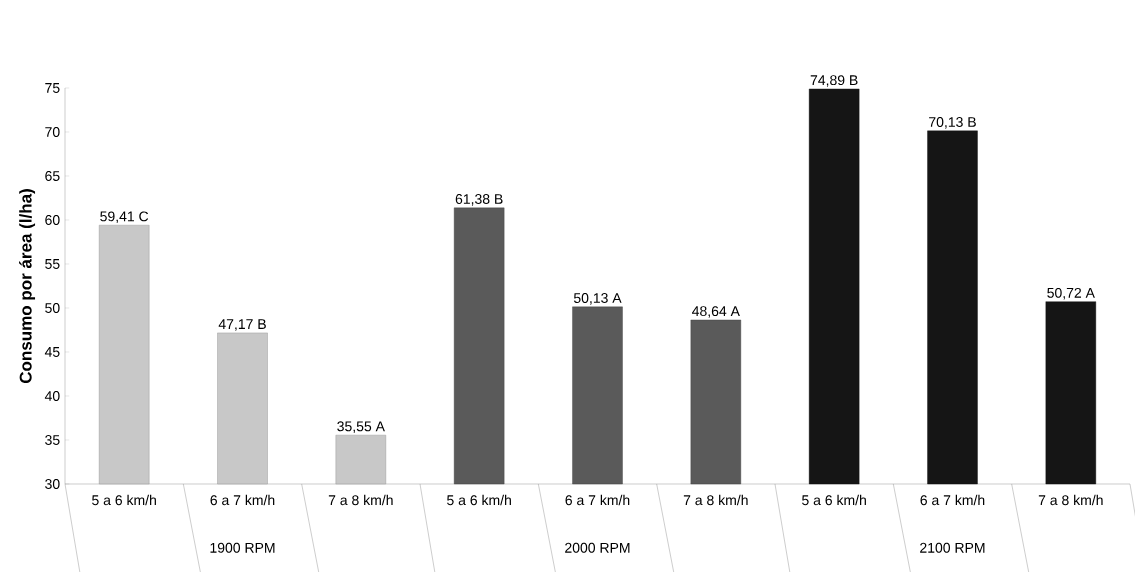  What do you see at coordinates (361, 427) in the screenshot?
I see `data-label: 35,55 A` at bounding box center [361, 427].